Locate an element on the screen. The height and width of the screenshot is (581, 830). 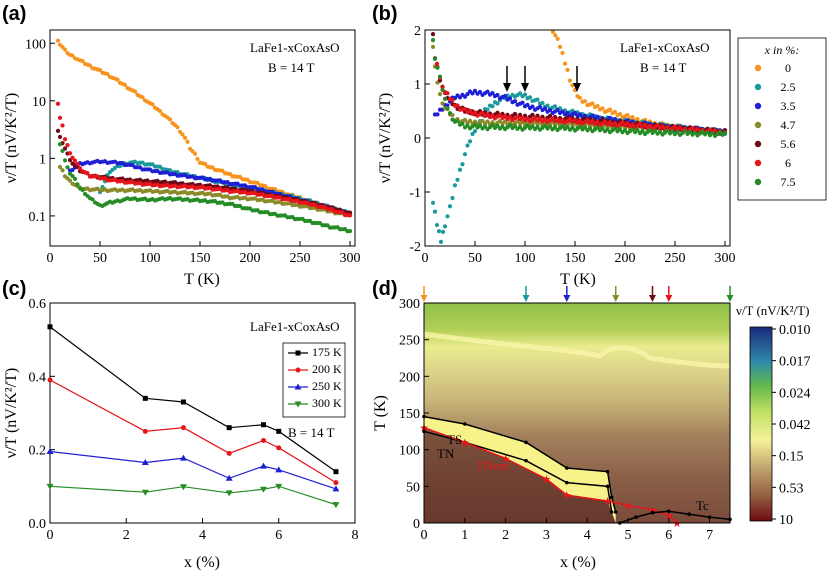
x-tick-label: 250 is located at coordinates (675, 258).